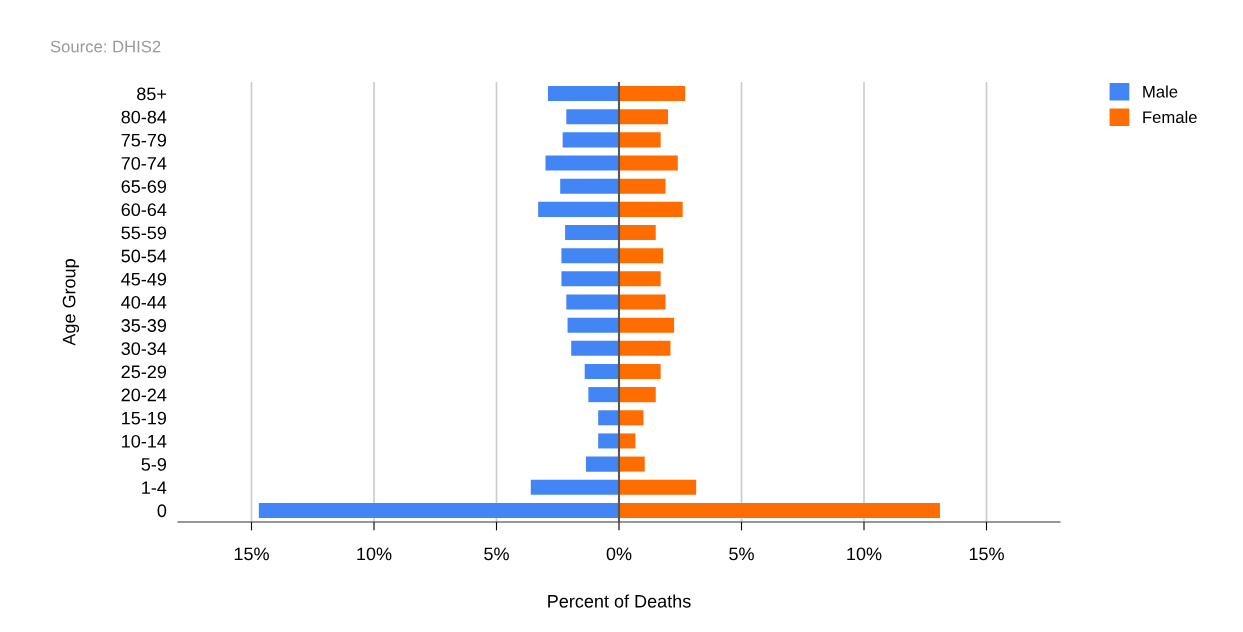 This screenshot has height=632, width=1243. I want to click on y-tick-label: 55-59, so click(144, 233).